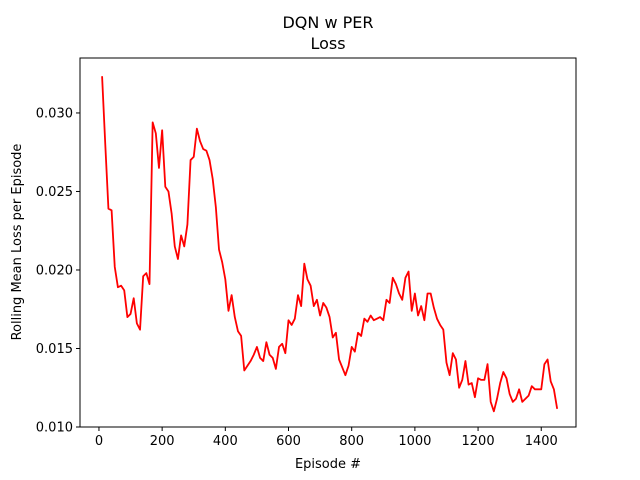 This screenshot has height=480, width=640. Describe the element at coordinates (17, 242) in the screenshot. I see `y-axis-label: Rolling Mean Loss per Episode` at that location.